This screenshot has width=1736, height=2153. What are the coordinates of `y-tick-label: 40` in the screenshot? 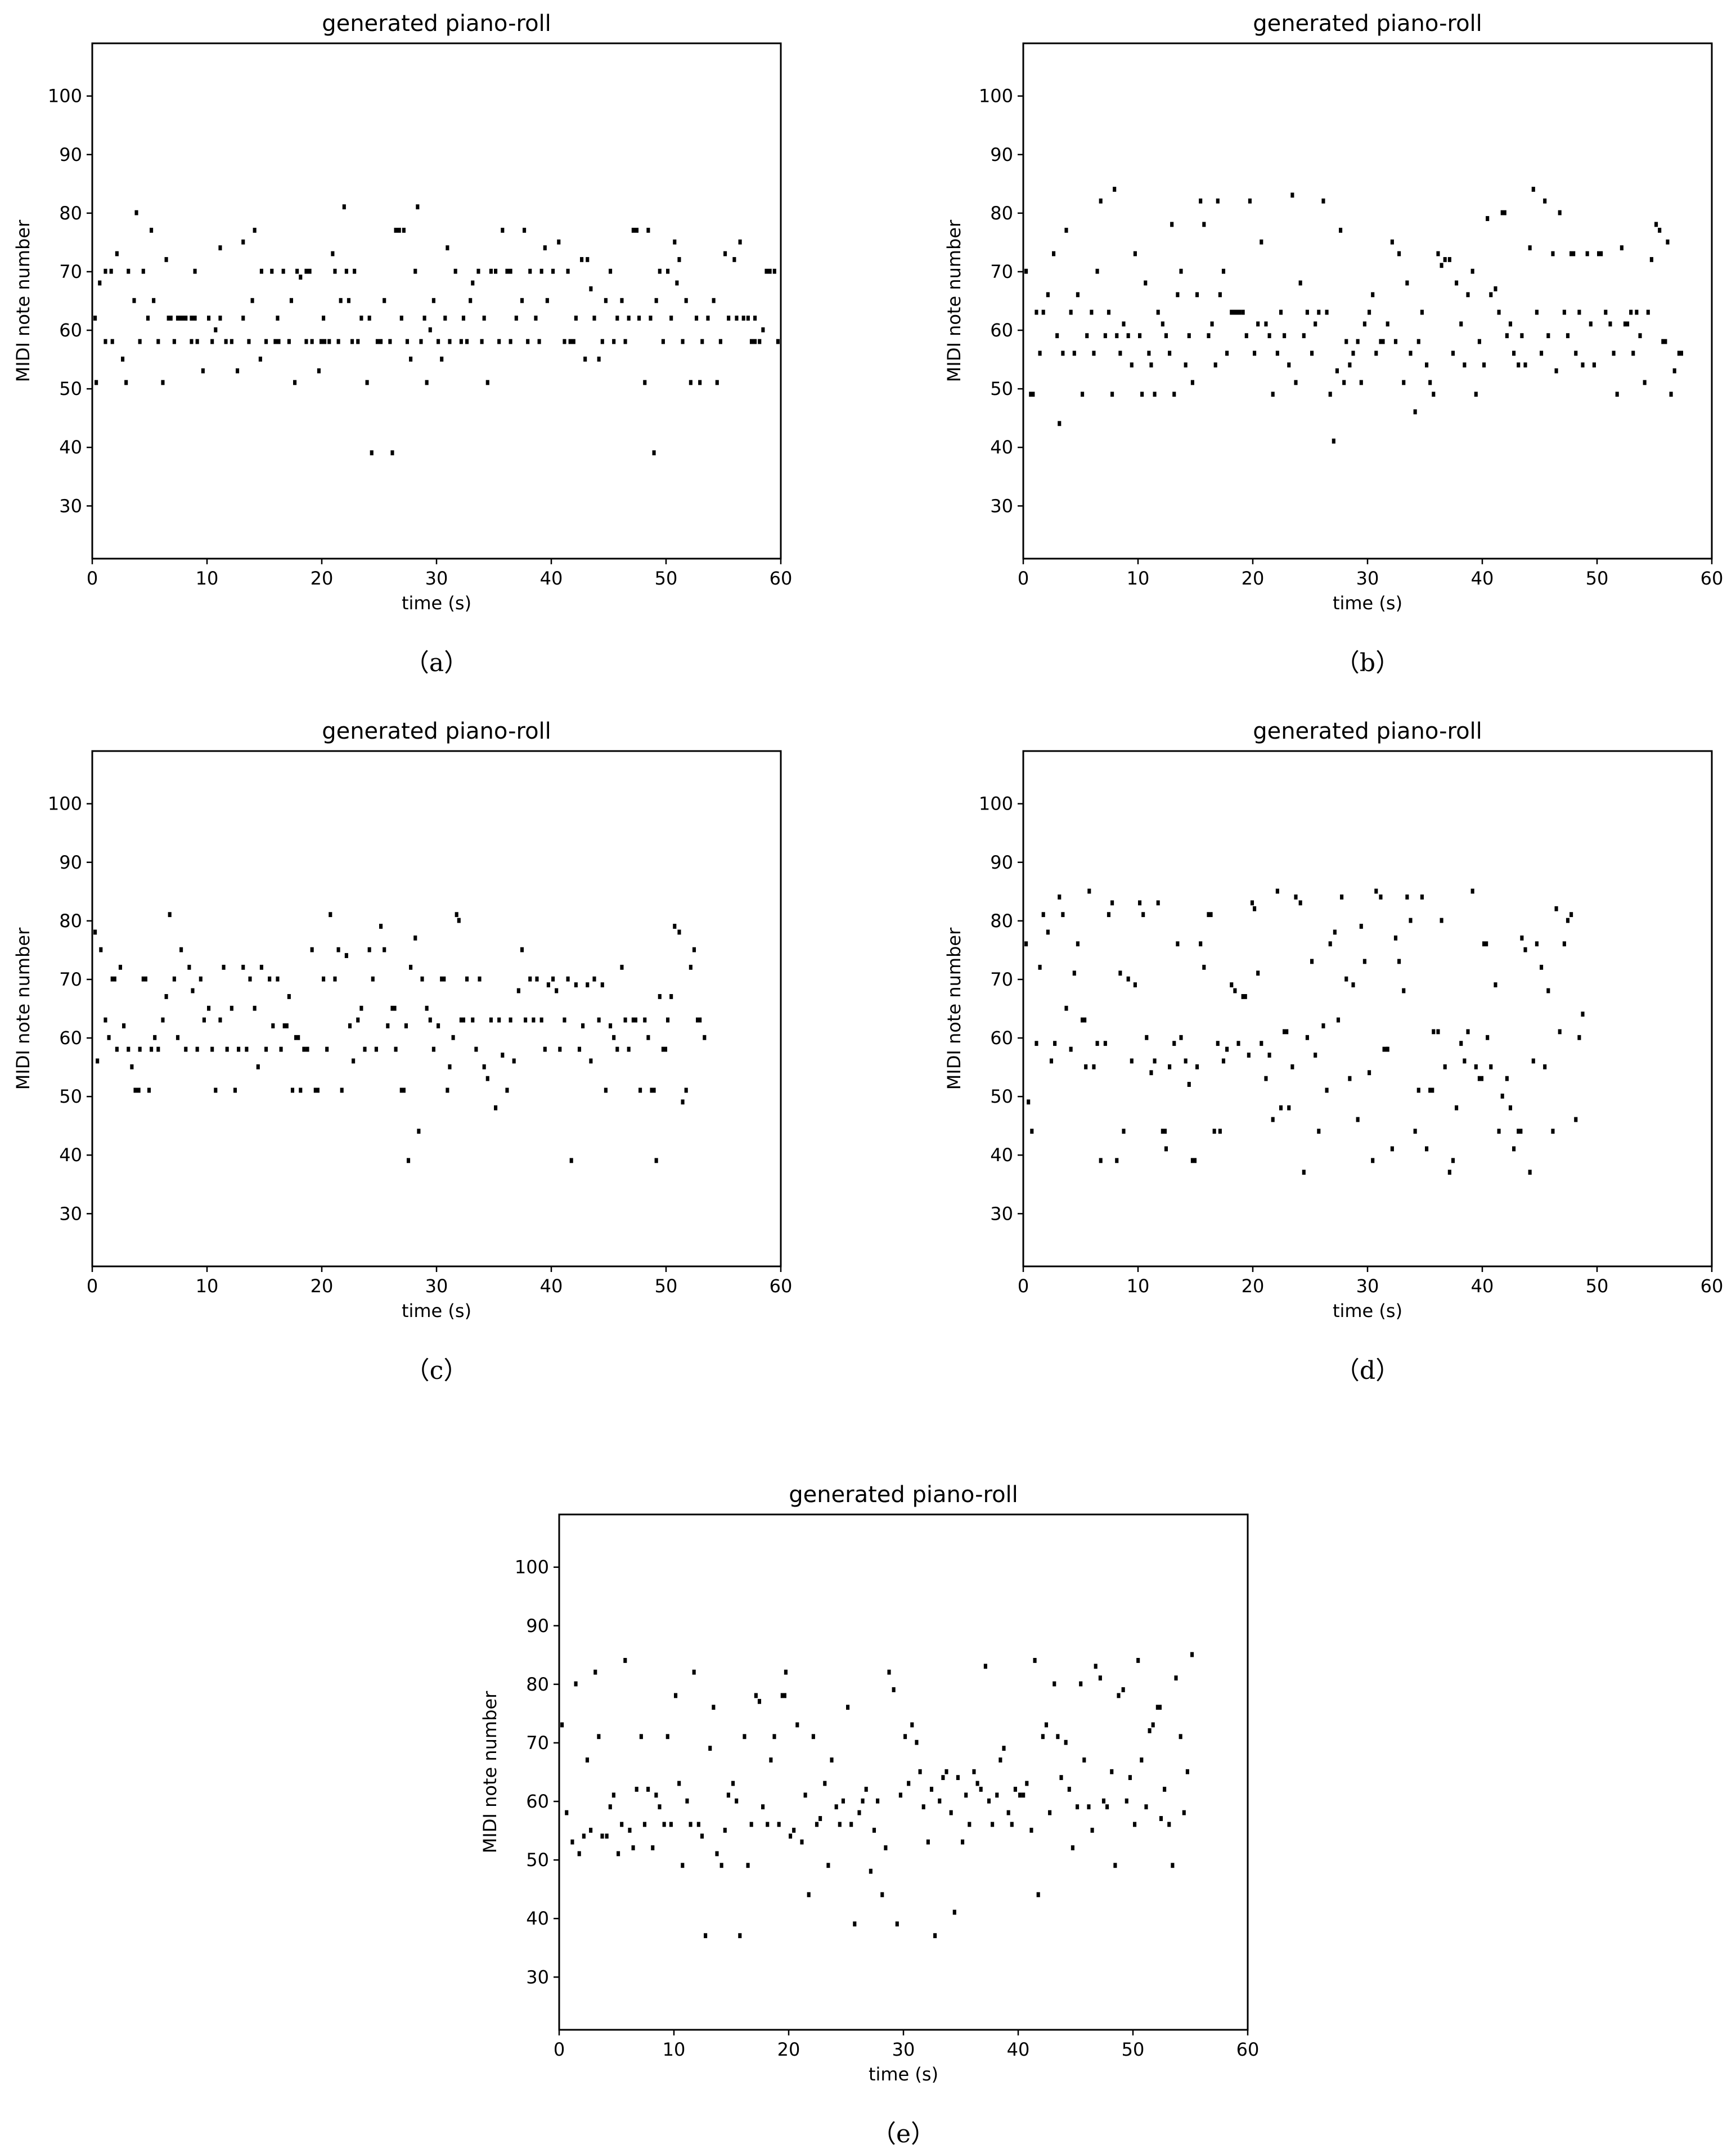 It's located at (70, 448).